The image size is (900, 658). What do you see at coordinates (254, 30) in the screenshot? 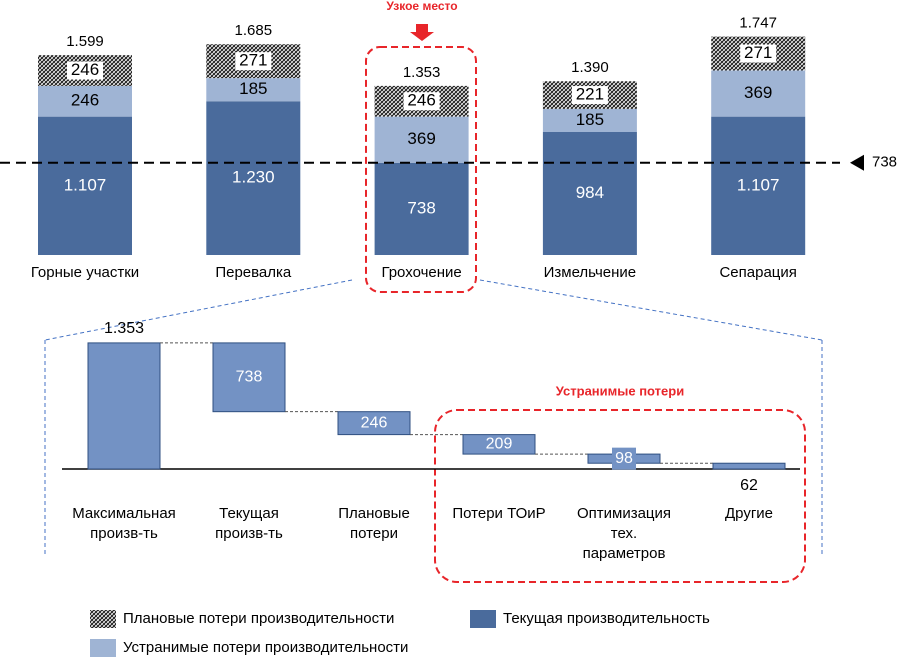
I see `total-label: 1.685` at bounding box center [254, 30].